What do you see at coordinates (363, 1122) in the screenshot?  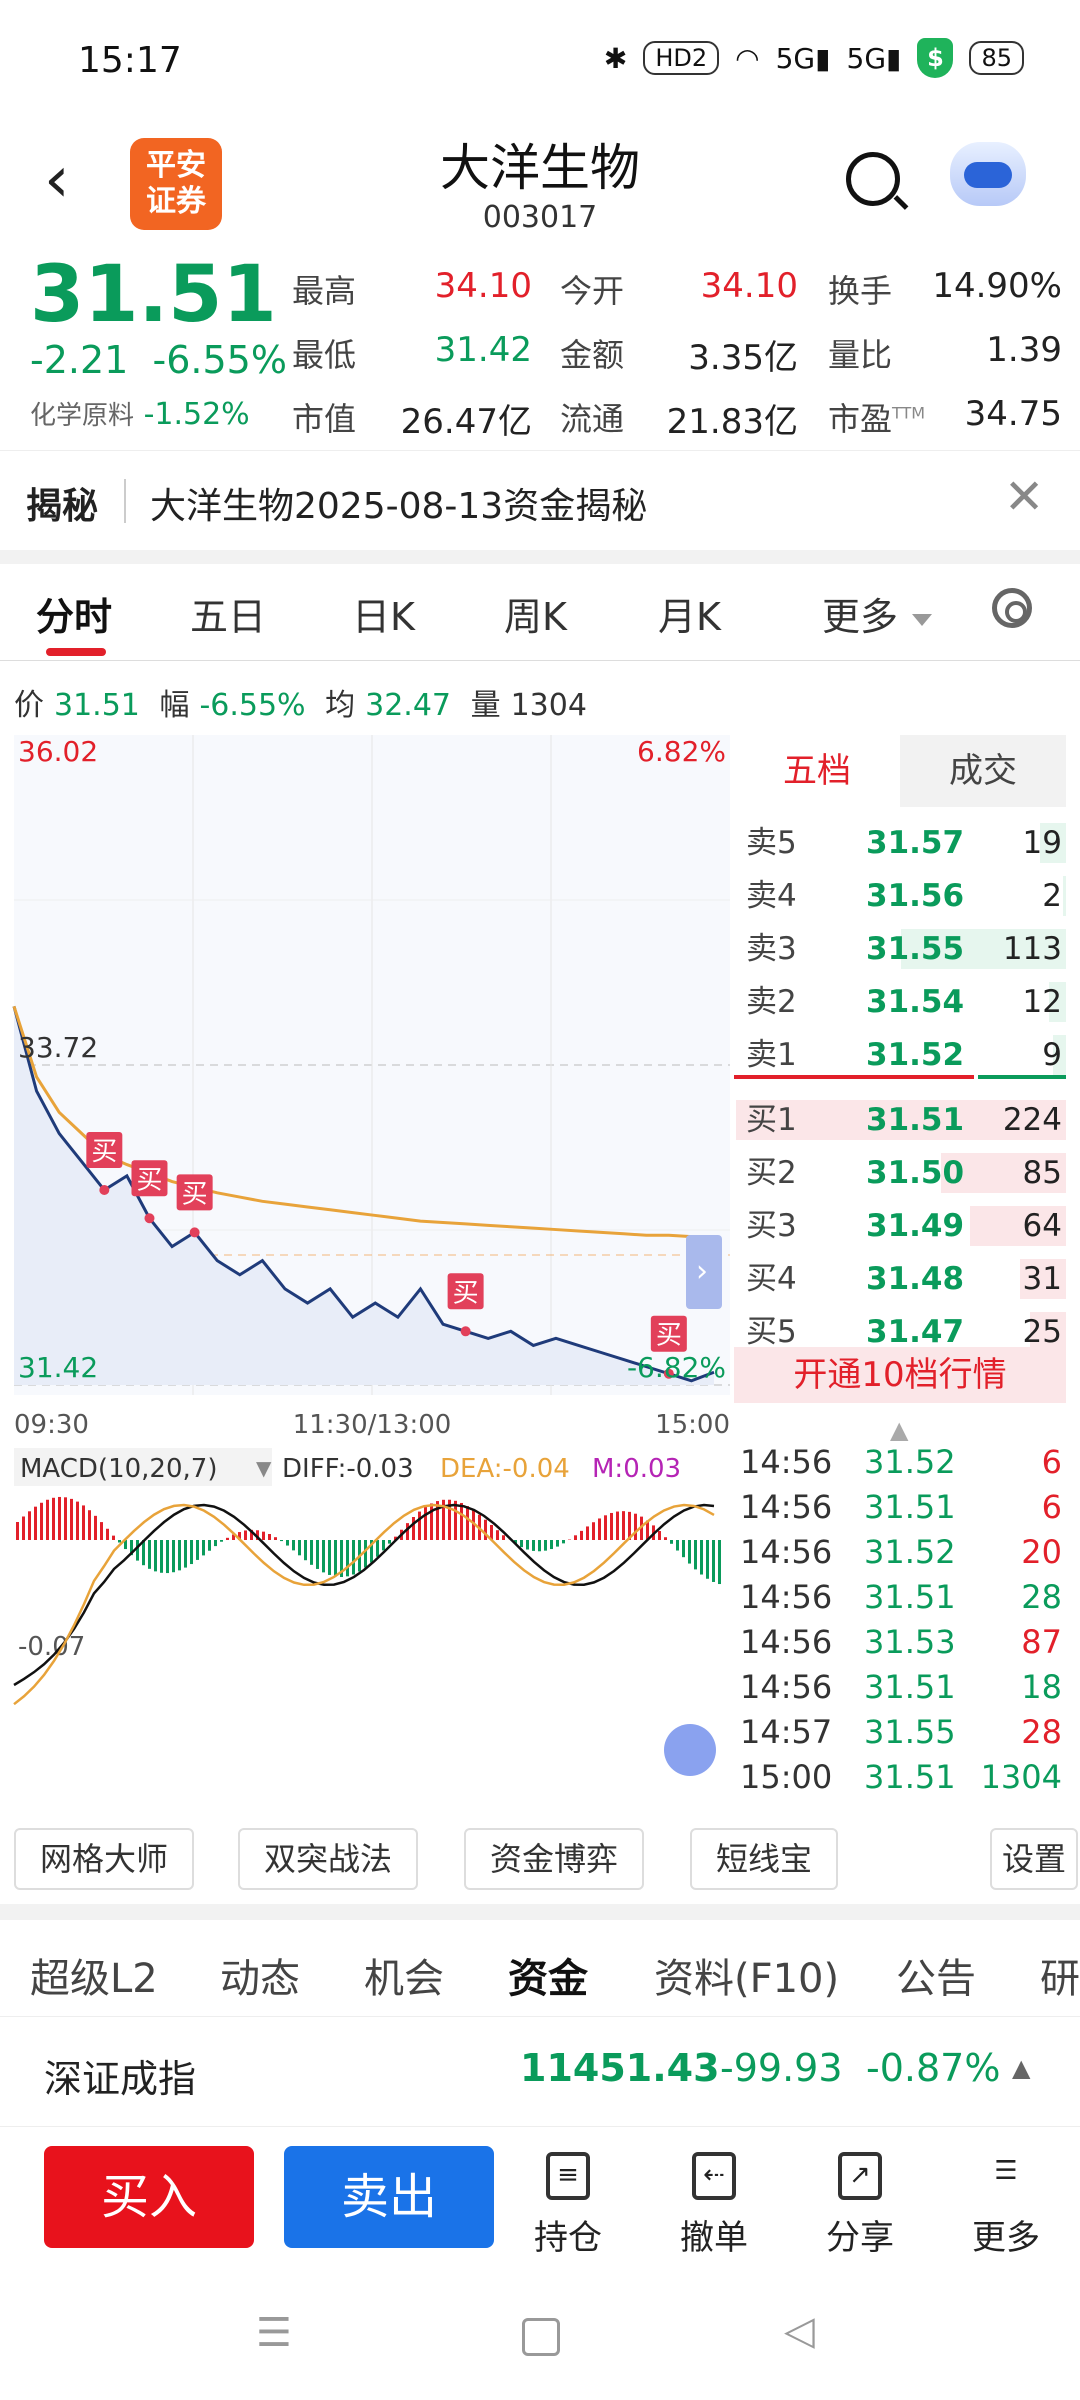 I see `average-line` at bounding box center [363, 1122].